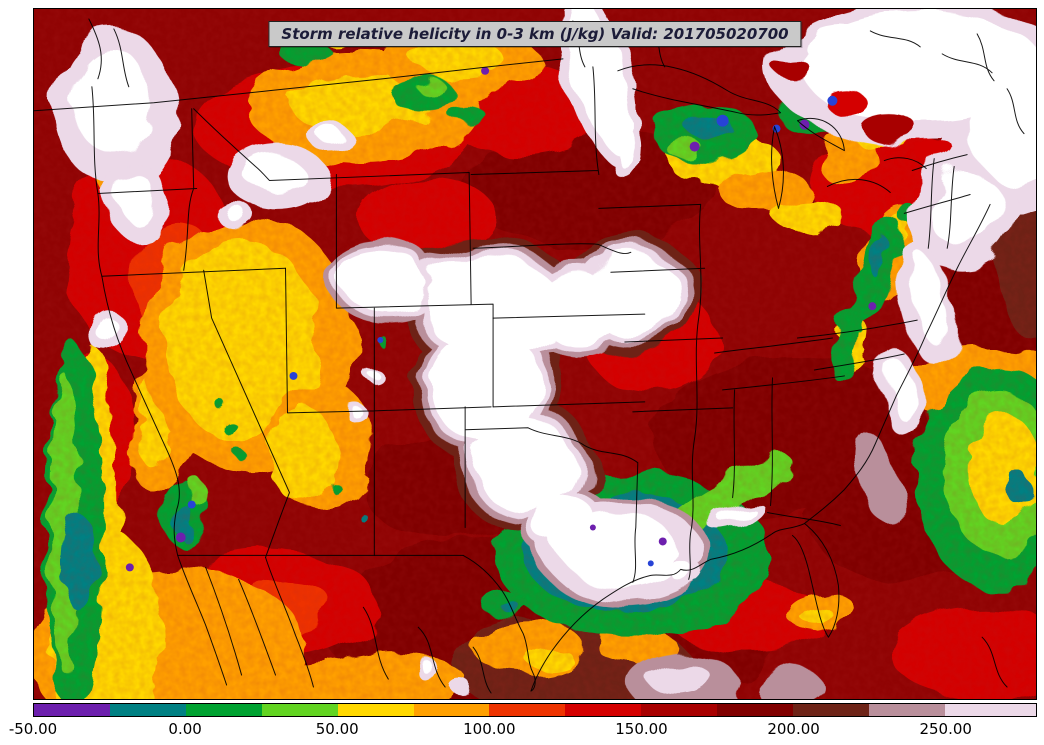 This screenshot has height=745, width=1044. What do you see at coordinates (33, 729) in the screenshot?
I see `colorbar-tick-label: -50.00` at bounding box center [33, 729].